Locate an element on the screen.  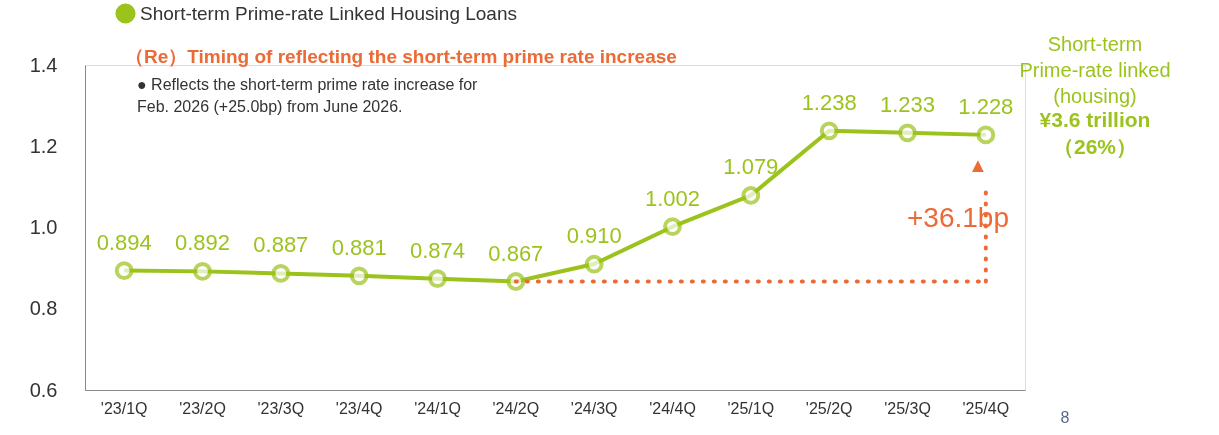
annotation: Short-term Prime-rate linked (housing) is located at coordinates (1095, 70).